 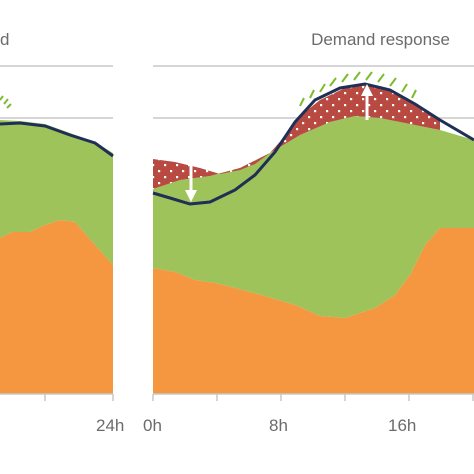 What do you see at coordinates (191, 183) in the screenshot?
I see `down-arrow` at bounding box center [191, 183].